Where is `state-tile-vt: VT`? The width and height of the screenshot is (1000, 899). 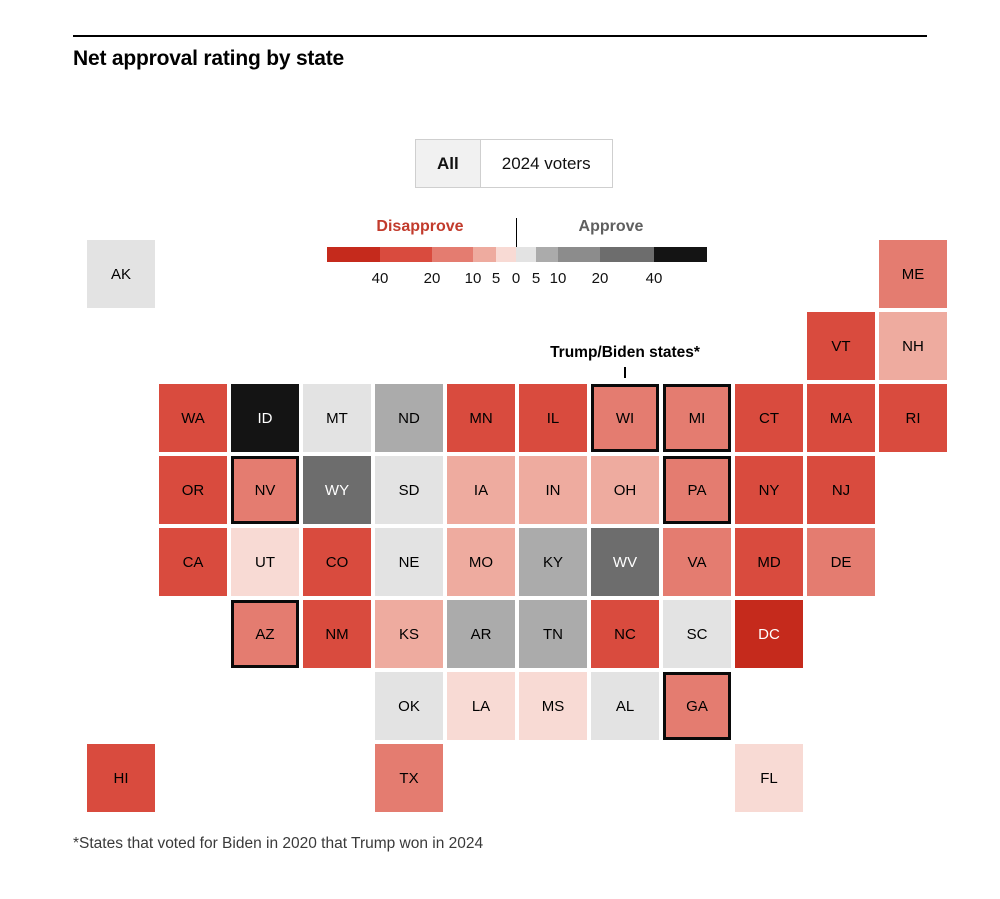 state-tile-vt: VT is located at coordinates (841, 346).